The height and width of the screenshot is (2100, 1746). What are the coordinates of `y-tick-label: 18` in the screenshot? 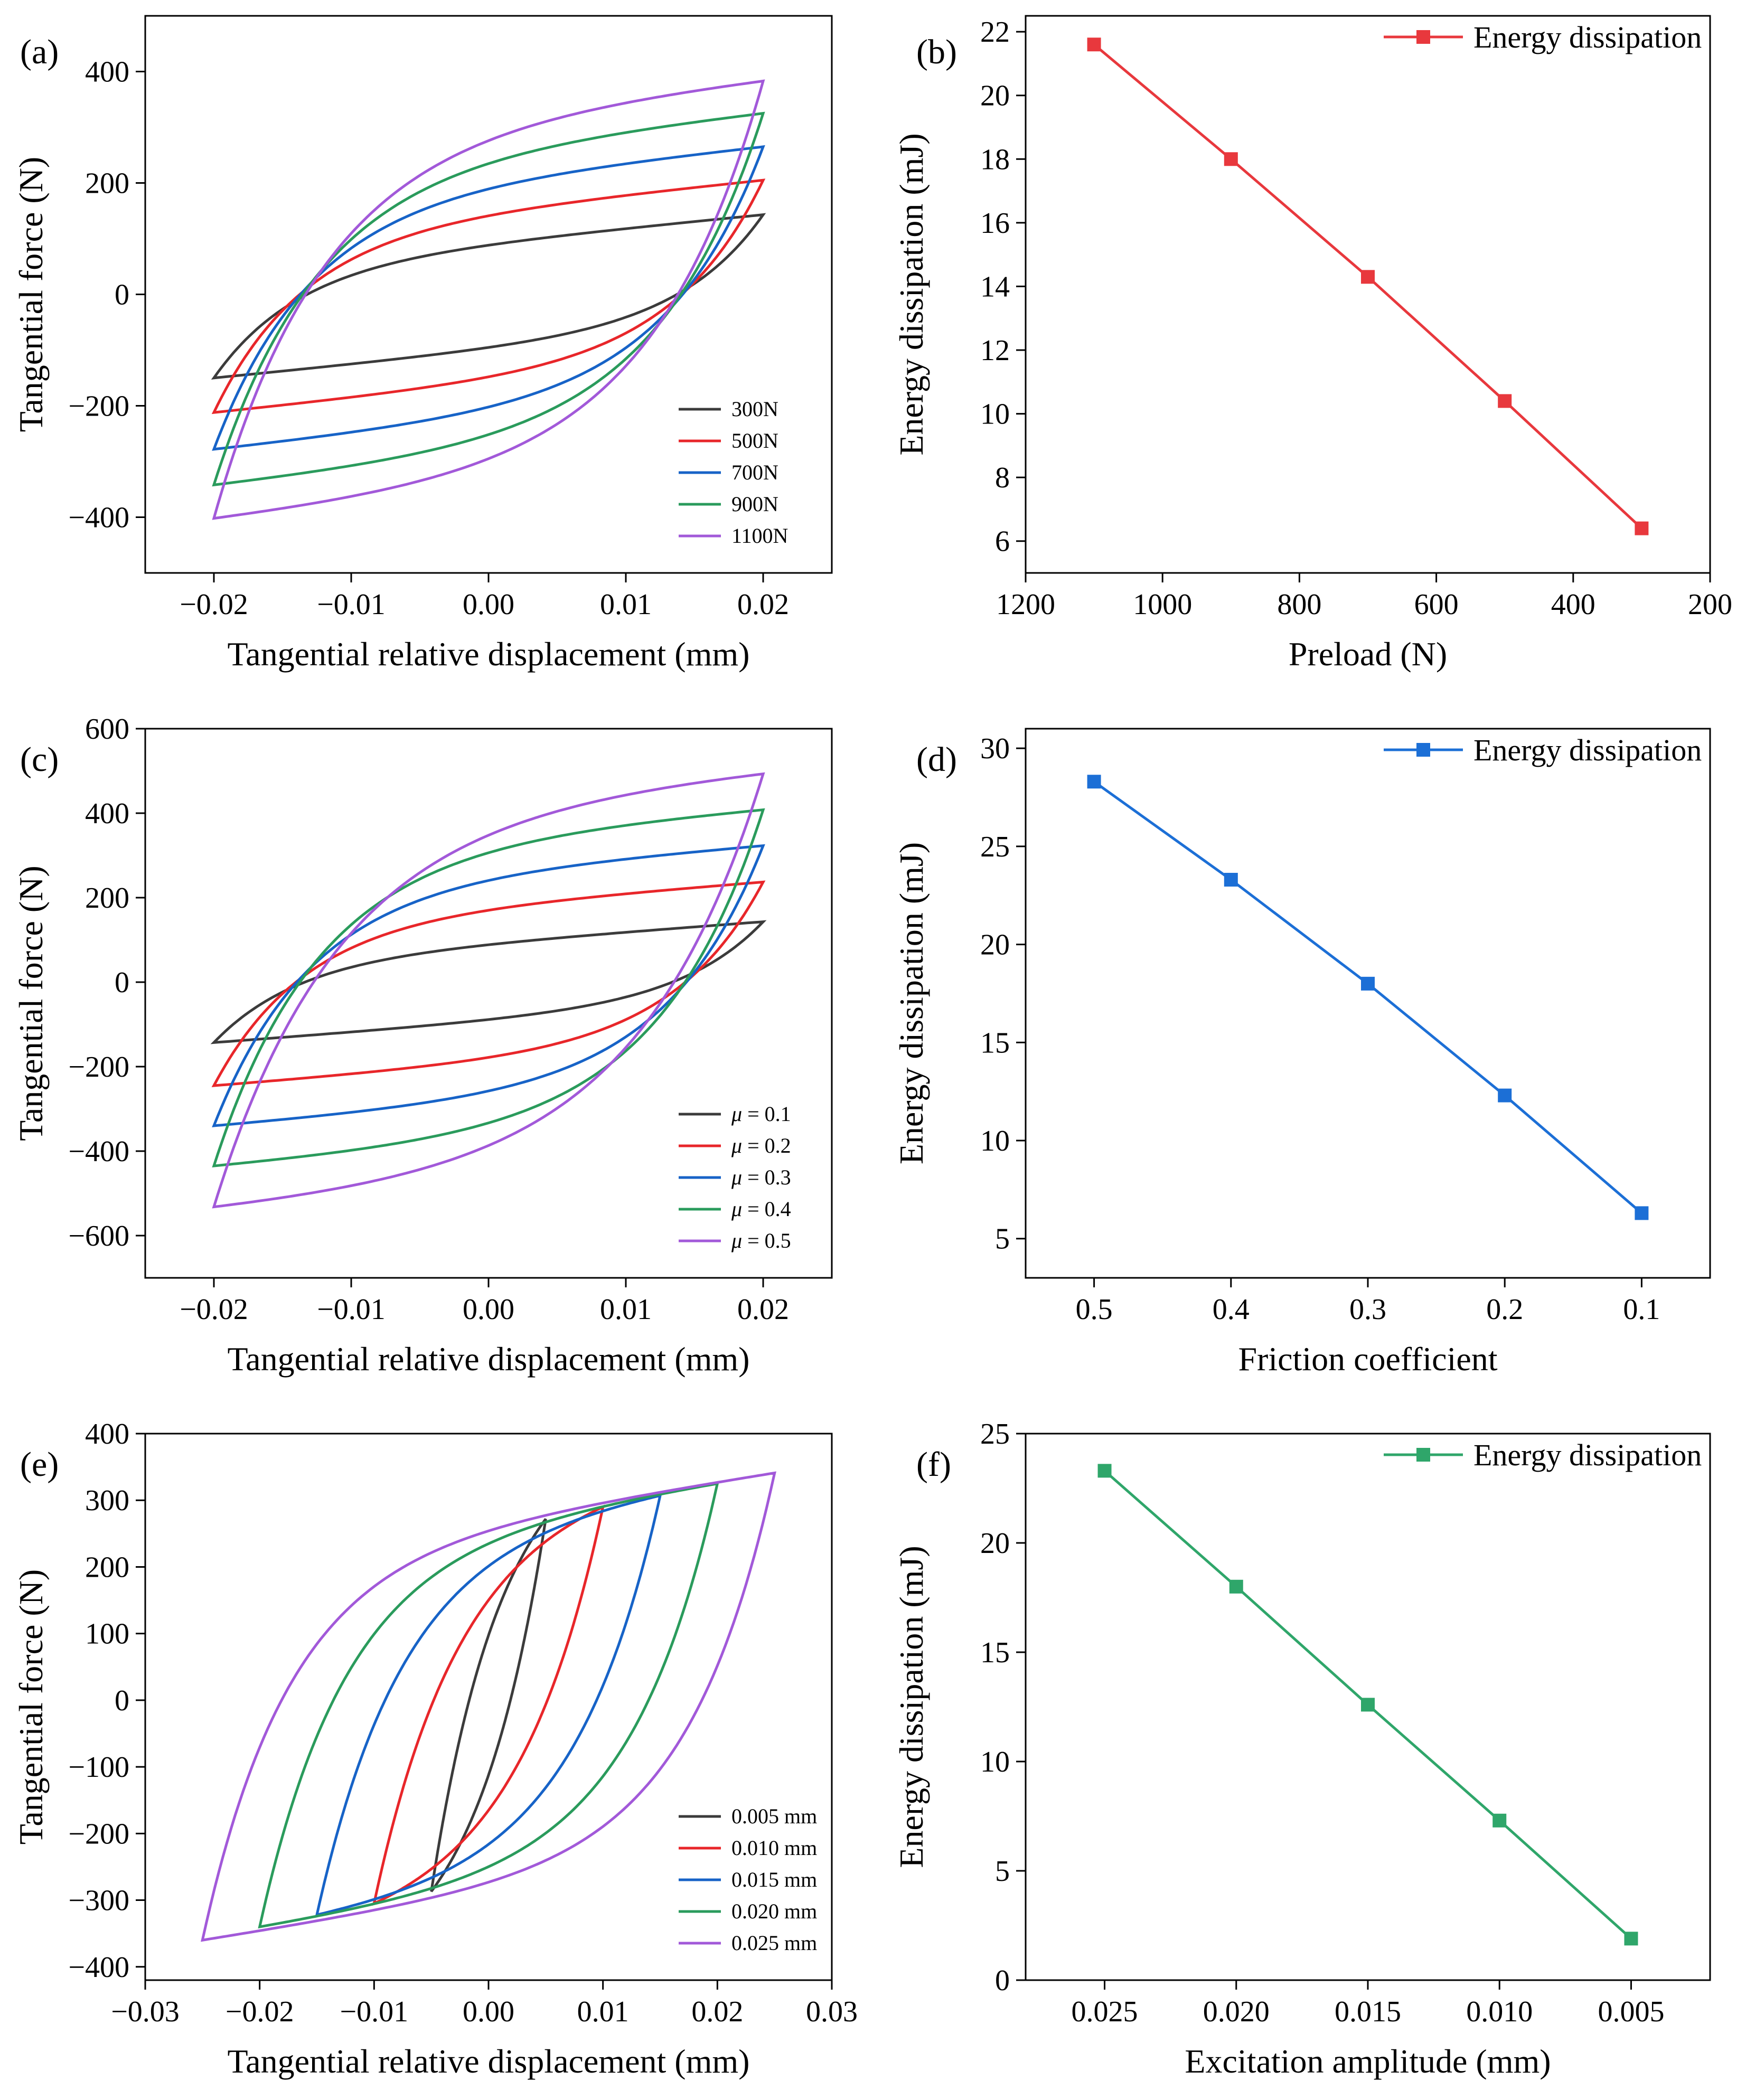 It's located at (995, 159).